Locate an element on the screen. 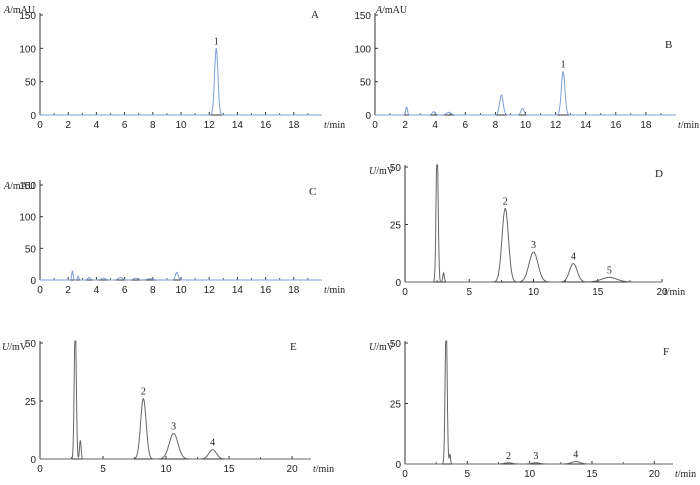  peak-label: 5 is located at coordinates (609, 270).